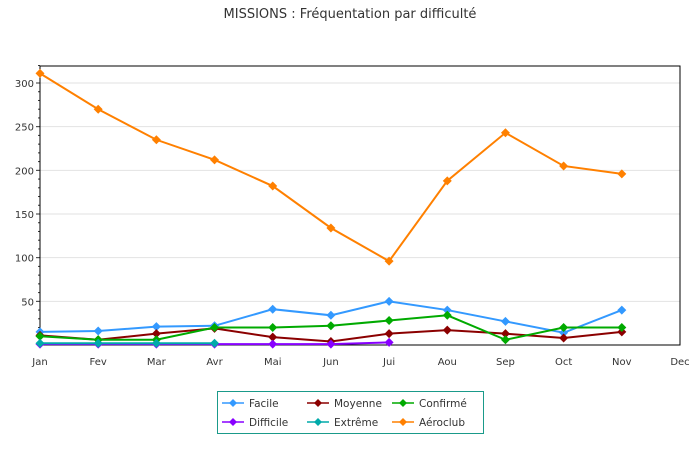 Image resolution: width=700 pixels, height=460 pixels. Describe the element at coordinates (563, 362) in the screenshot. I see `x-tick-label: Oct` at that location.